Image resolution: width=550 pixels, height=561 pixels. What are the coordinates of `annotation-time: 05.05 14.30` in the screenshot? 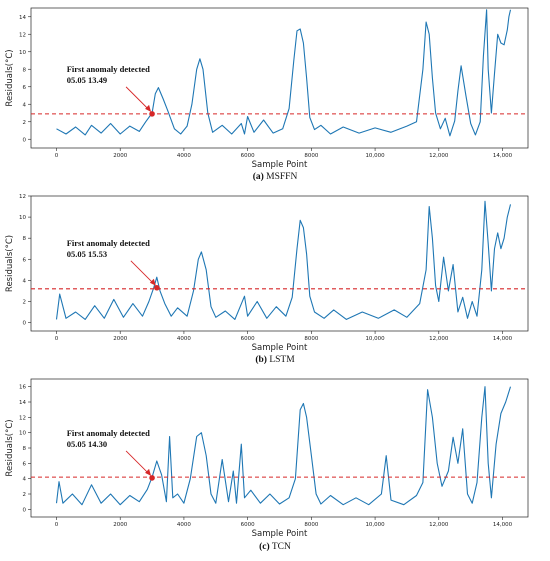 It's located at (87, 444).